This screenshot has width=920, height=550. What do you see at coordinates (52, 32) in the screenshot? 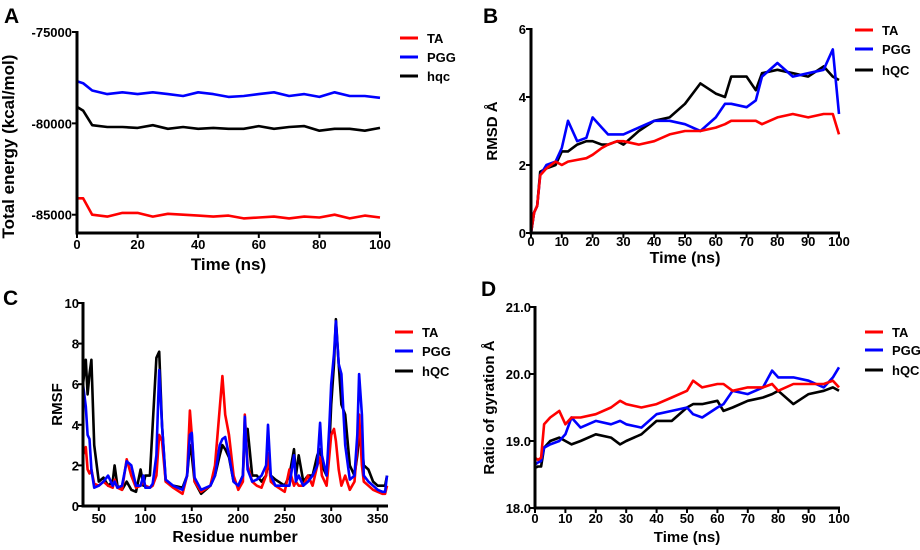
I see `y-tick-label: -75000` at bounding box center [52, 32].